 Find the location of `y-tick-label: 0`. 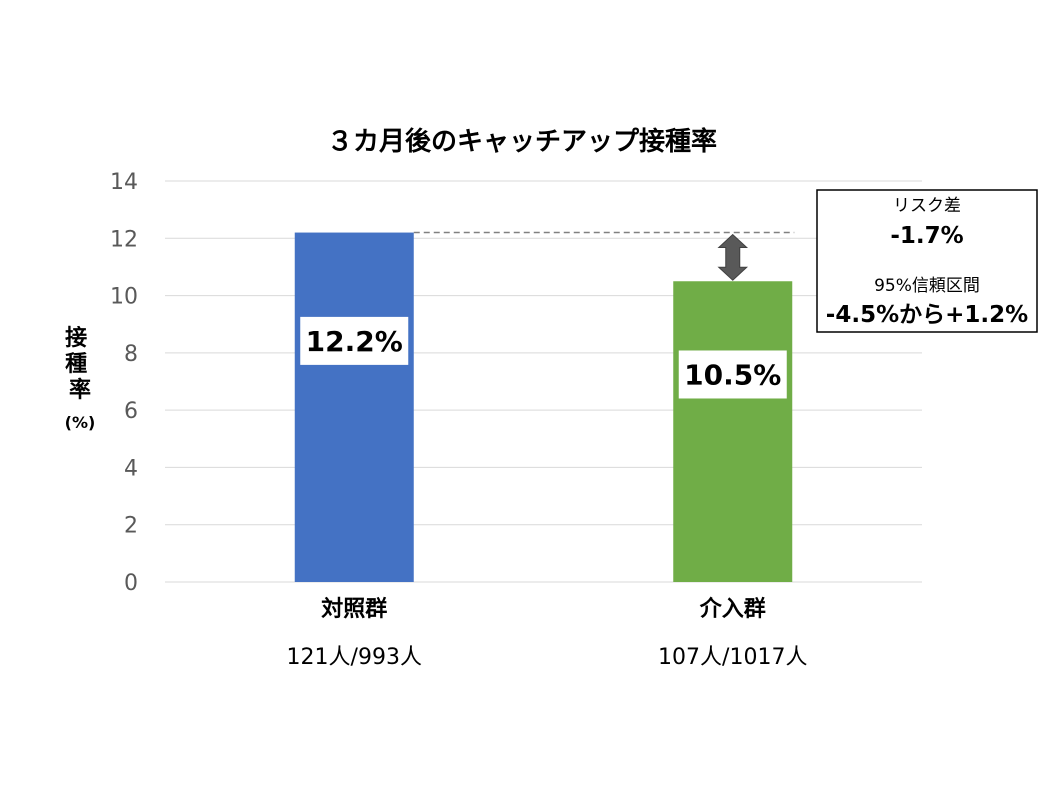

y-tick-label: 0 is located at coordinates (131, 583).